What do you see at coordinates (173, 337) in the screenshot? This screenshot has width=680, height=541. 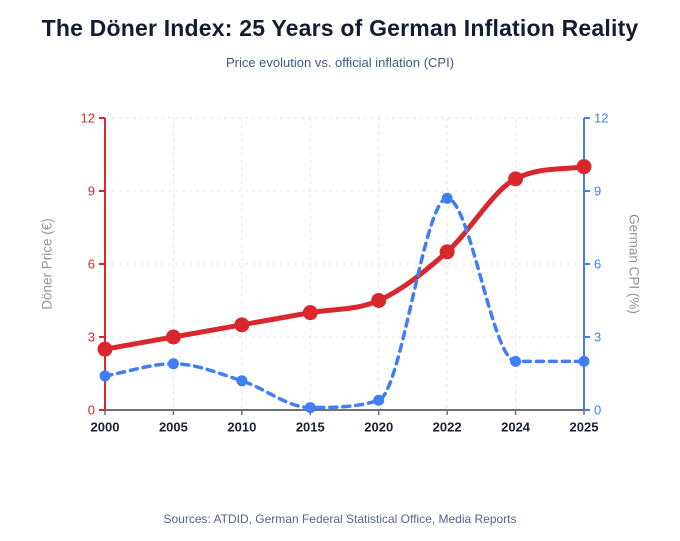 I see `data-point-doner-price-2005` at bounding box center [173, 337].